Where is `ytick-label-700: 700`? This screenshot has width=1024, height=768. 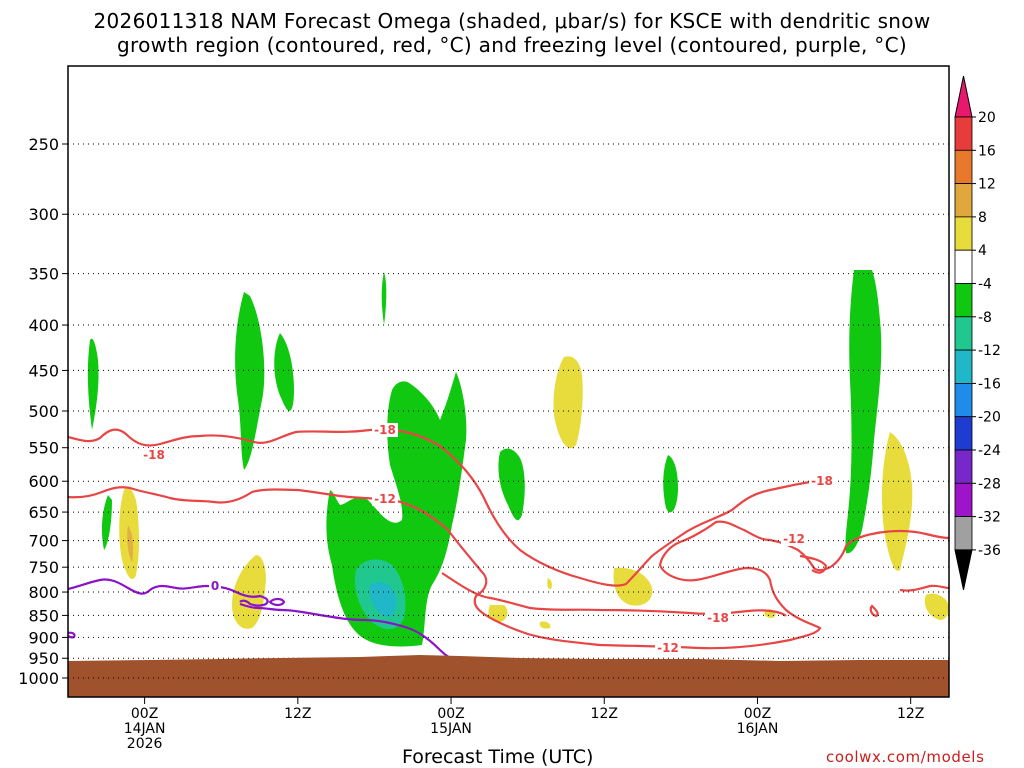 ytick-label-700: 700 is located at coordinates (43, 541).